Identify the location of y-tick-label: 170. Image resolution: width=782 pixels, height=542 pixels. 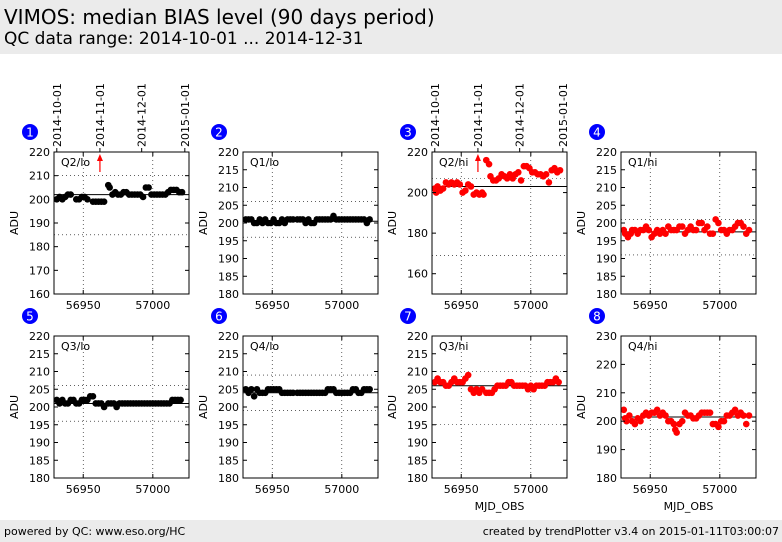
(39, 270).